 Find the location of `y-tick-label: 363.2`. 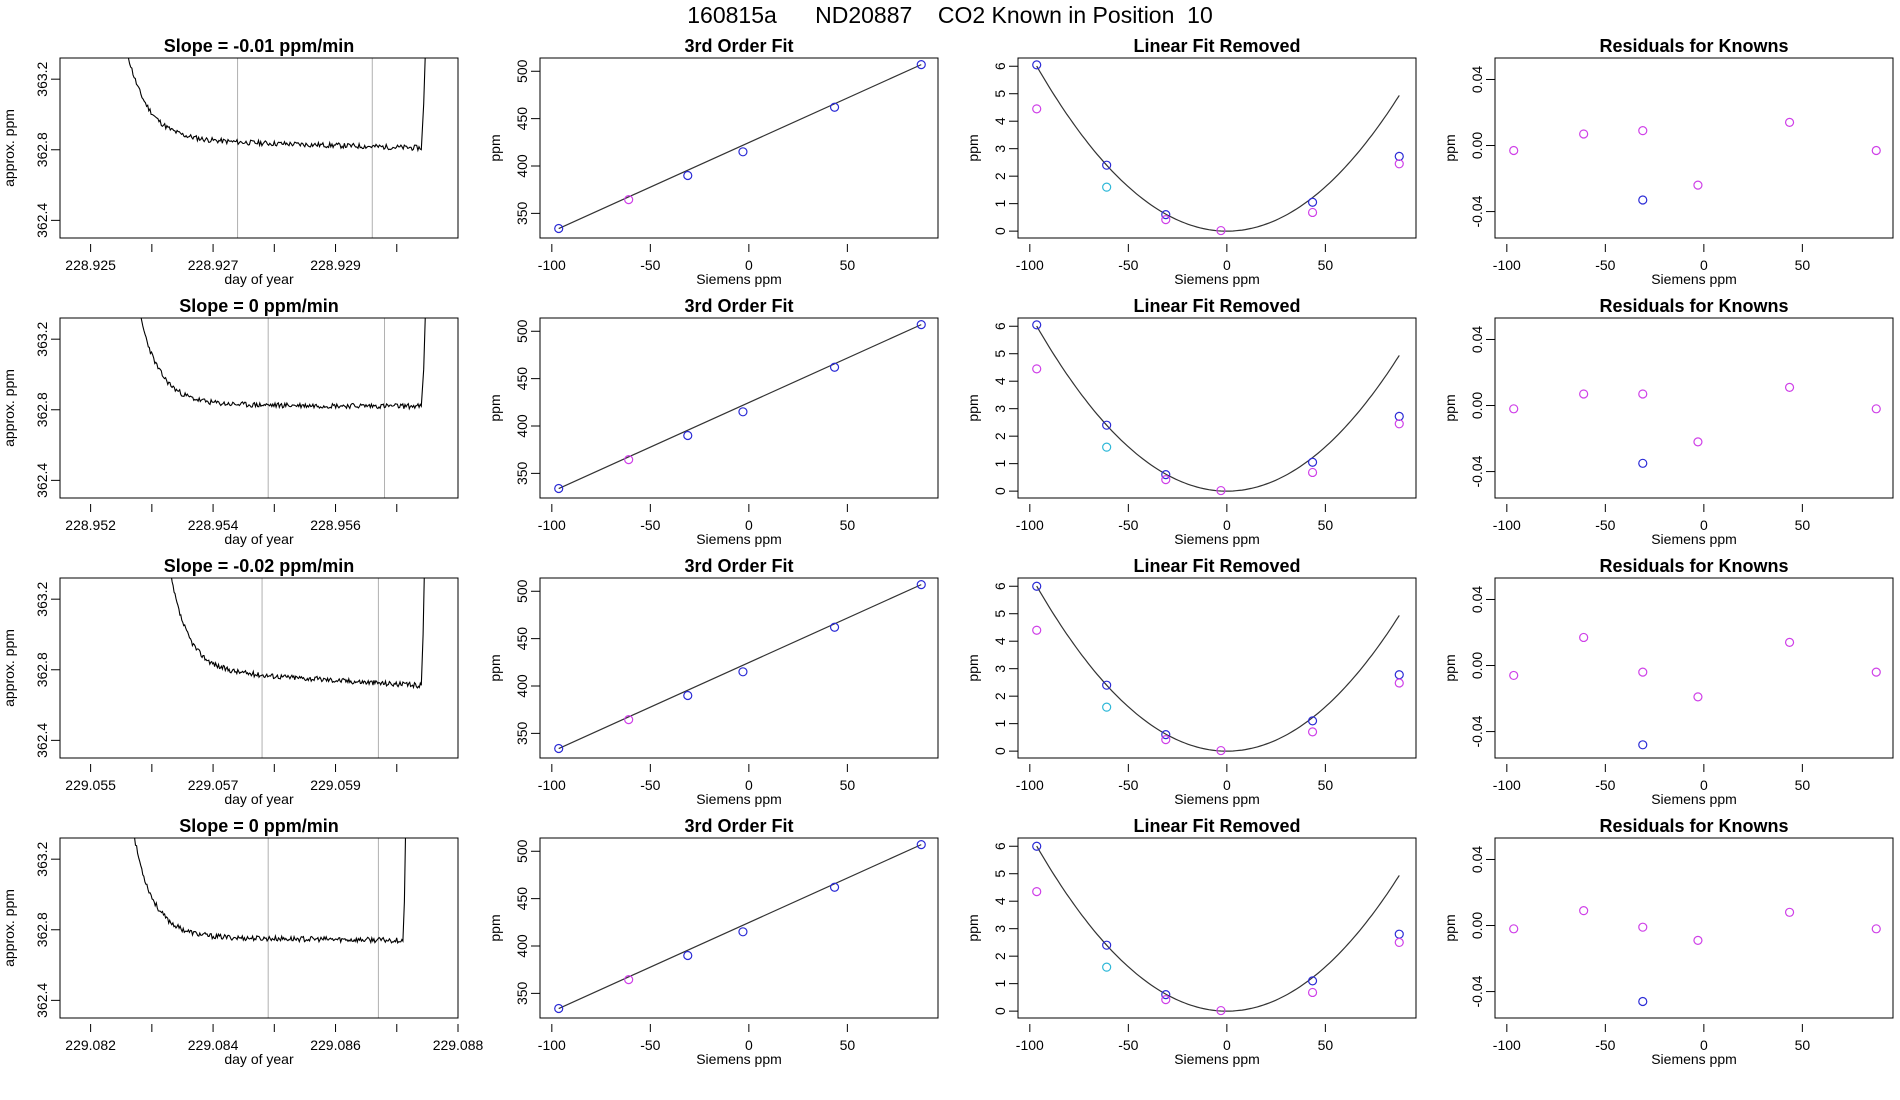

y-tick-label: 363.2 is located at coordinates (42, 598).